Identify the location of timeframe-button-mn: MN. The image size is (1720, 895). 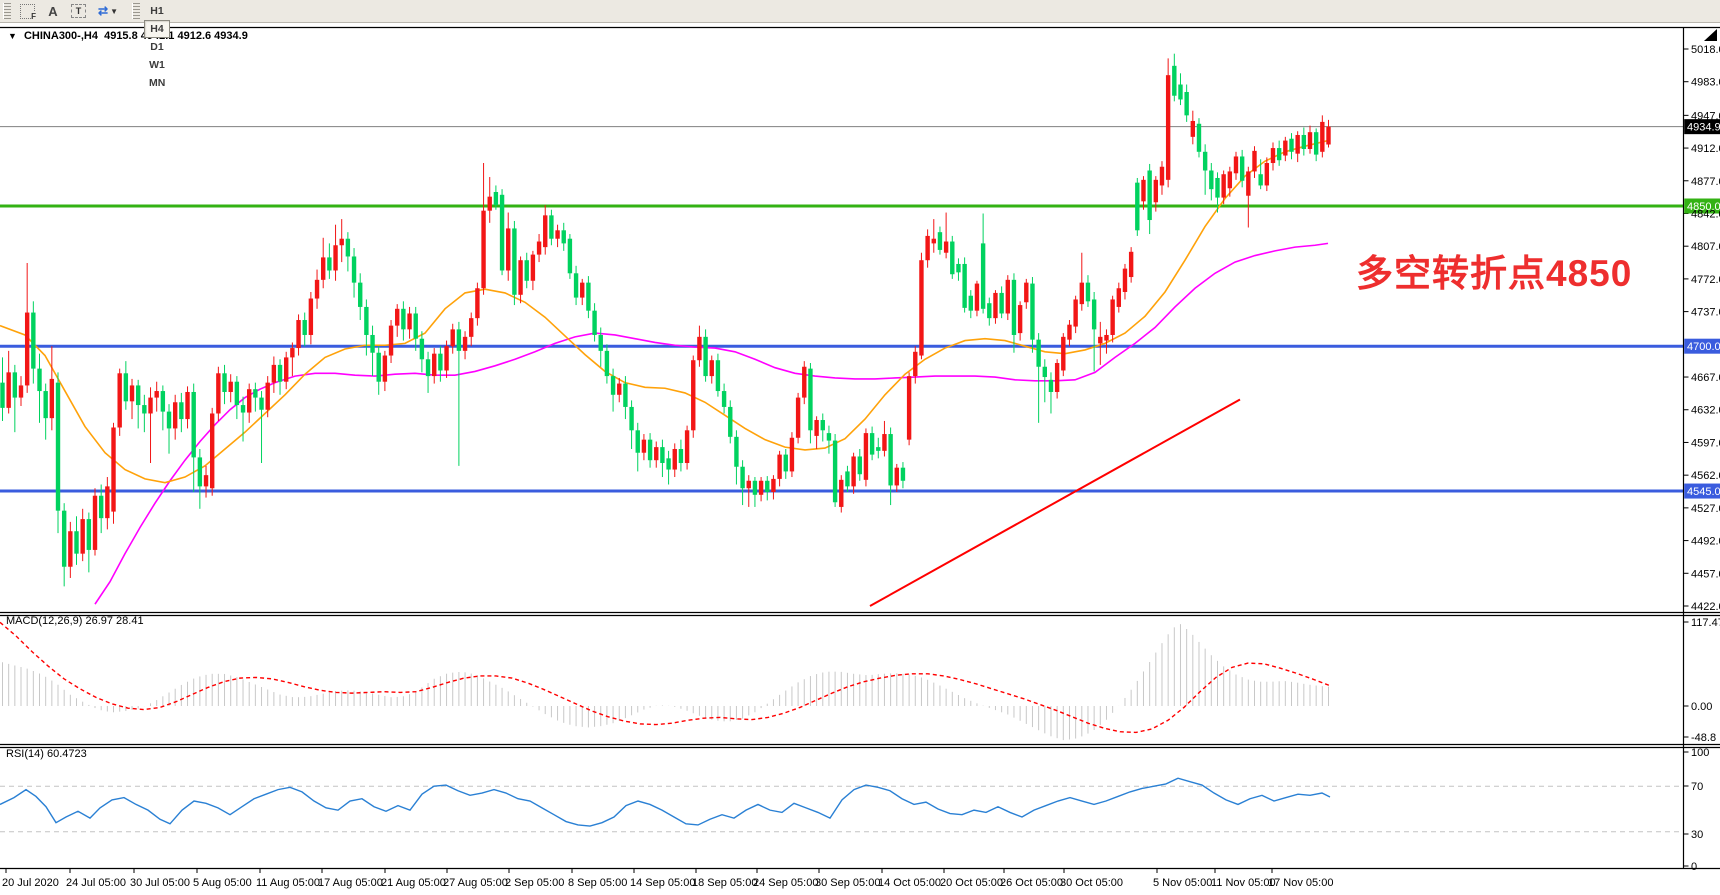
(157, 83).